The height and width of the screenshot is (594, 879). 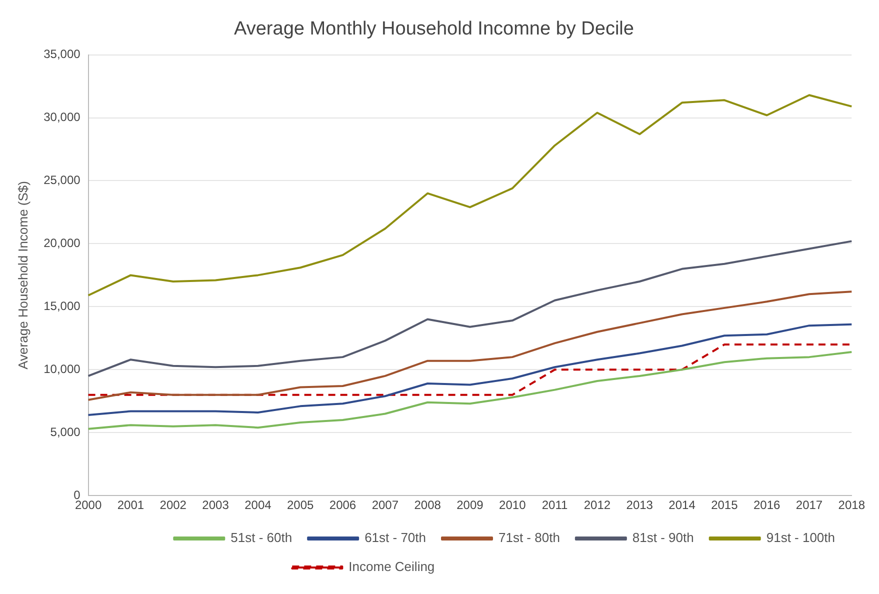 What do you see at coordinates (529, 538) in the screenshot?
I see `legend-label: 71st - 80th` at bounding box center [529, 538].